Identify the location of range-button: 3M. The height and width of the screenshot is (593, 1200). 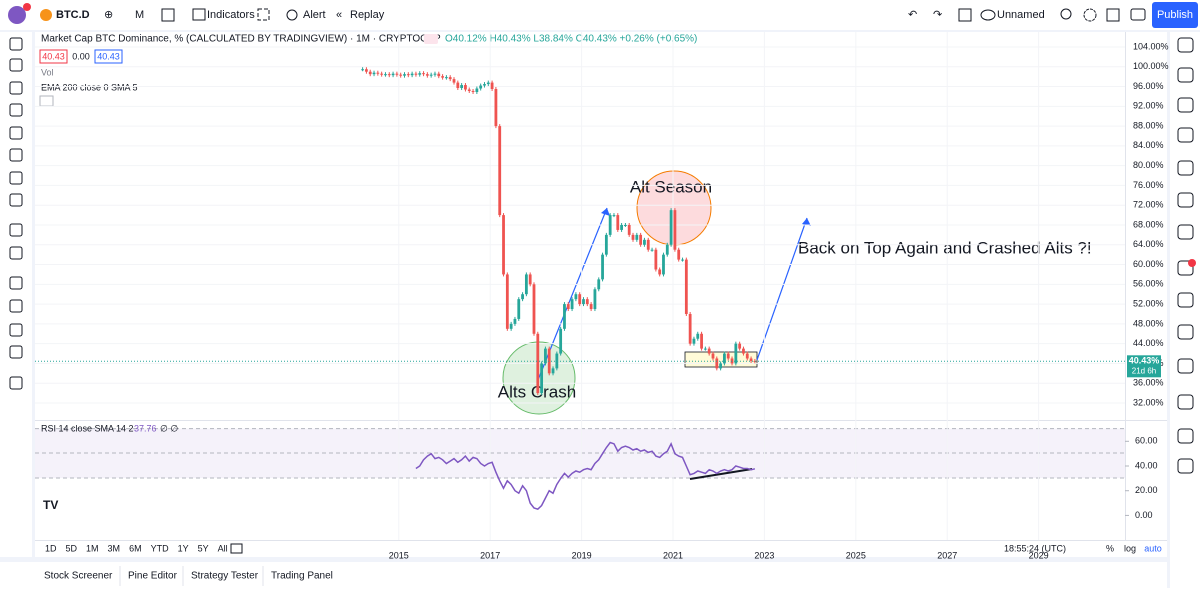
(114, 548).